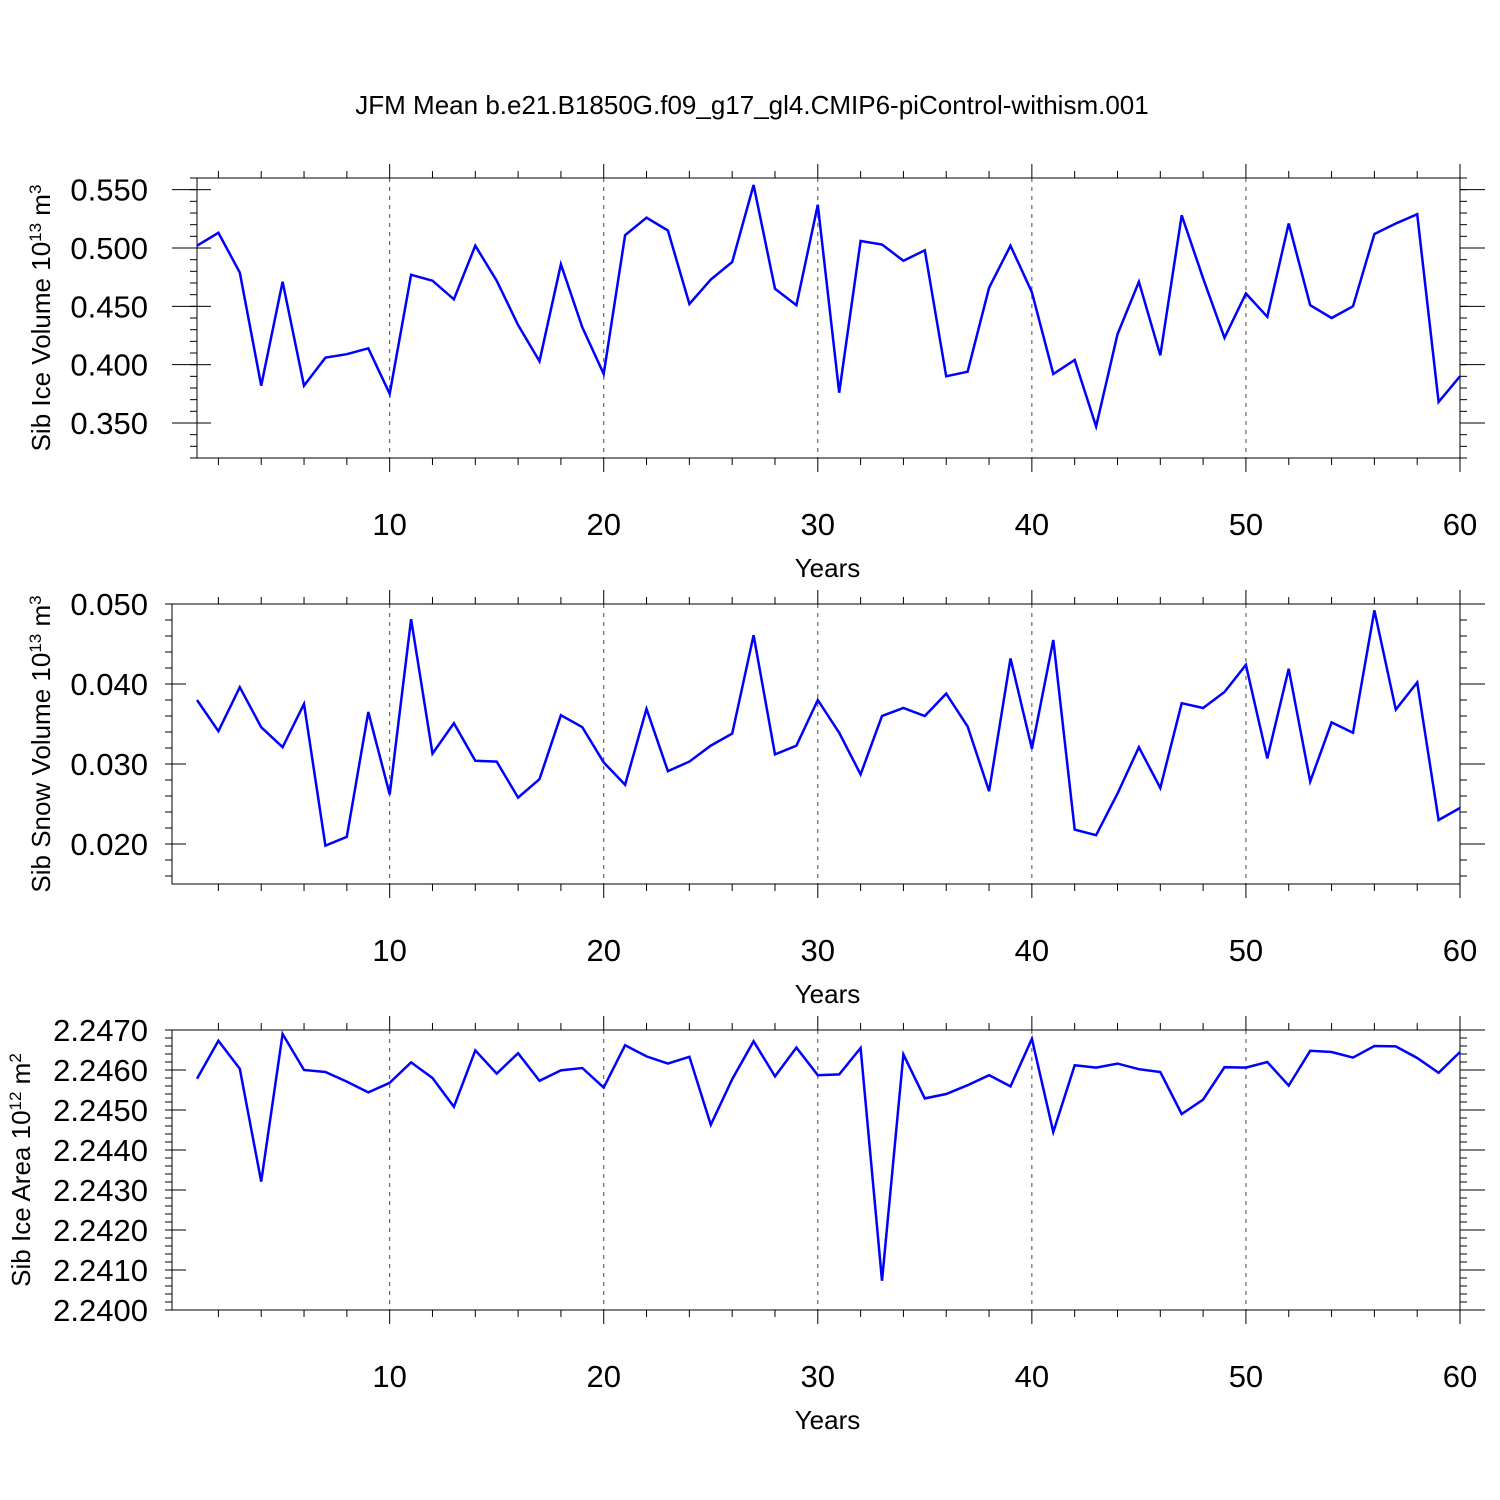 The width and height of the screenshot is (1500, 1500). I want to click on y-tick-label: 0.500, so click(109, 248).